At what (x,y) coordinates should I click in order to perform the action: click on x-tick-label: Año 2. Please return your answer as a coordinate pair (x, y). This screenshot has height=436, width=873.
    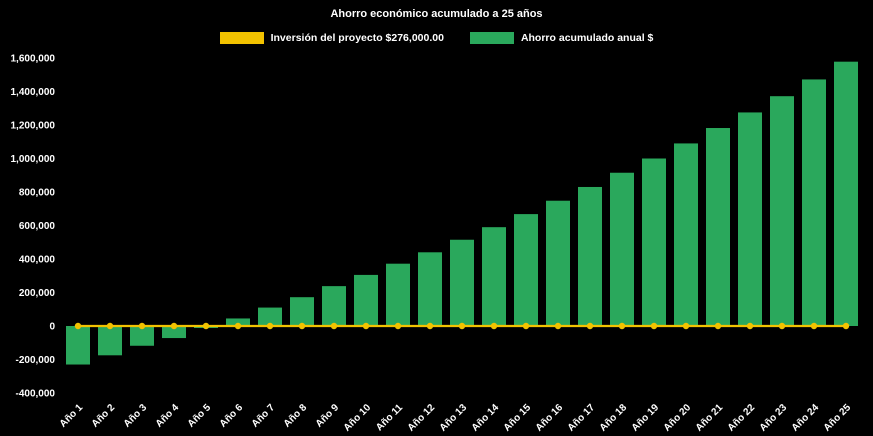
    Looking at the image, I should click on (104, 416).